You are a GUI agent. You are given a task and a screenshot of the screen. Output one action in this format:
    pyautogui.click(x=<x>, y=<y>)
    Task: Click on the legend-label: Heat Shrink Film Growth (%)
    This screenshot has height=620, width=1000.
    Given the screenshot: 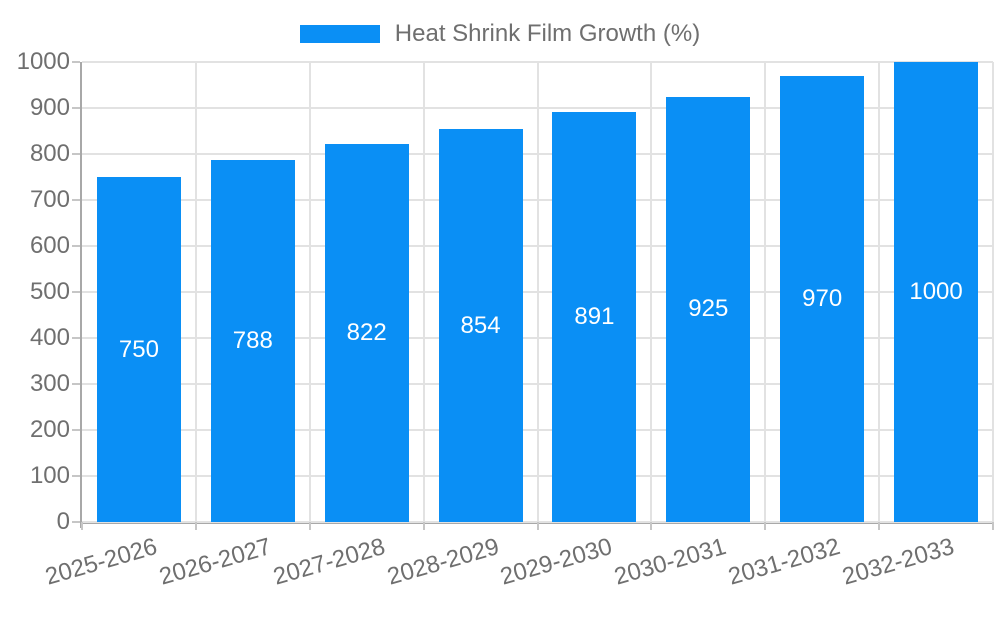 What is the action you would take?
    pyautogui.click(x=547, y=33)
    